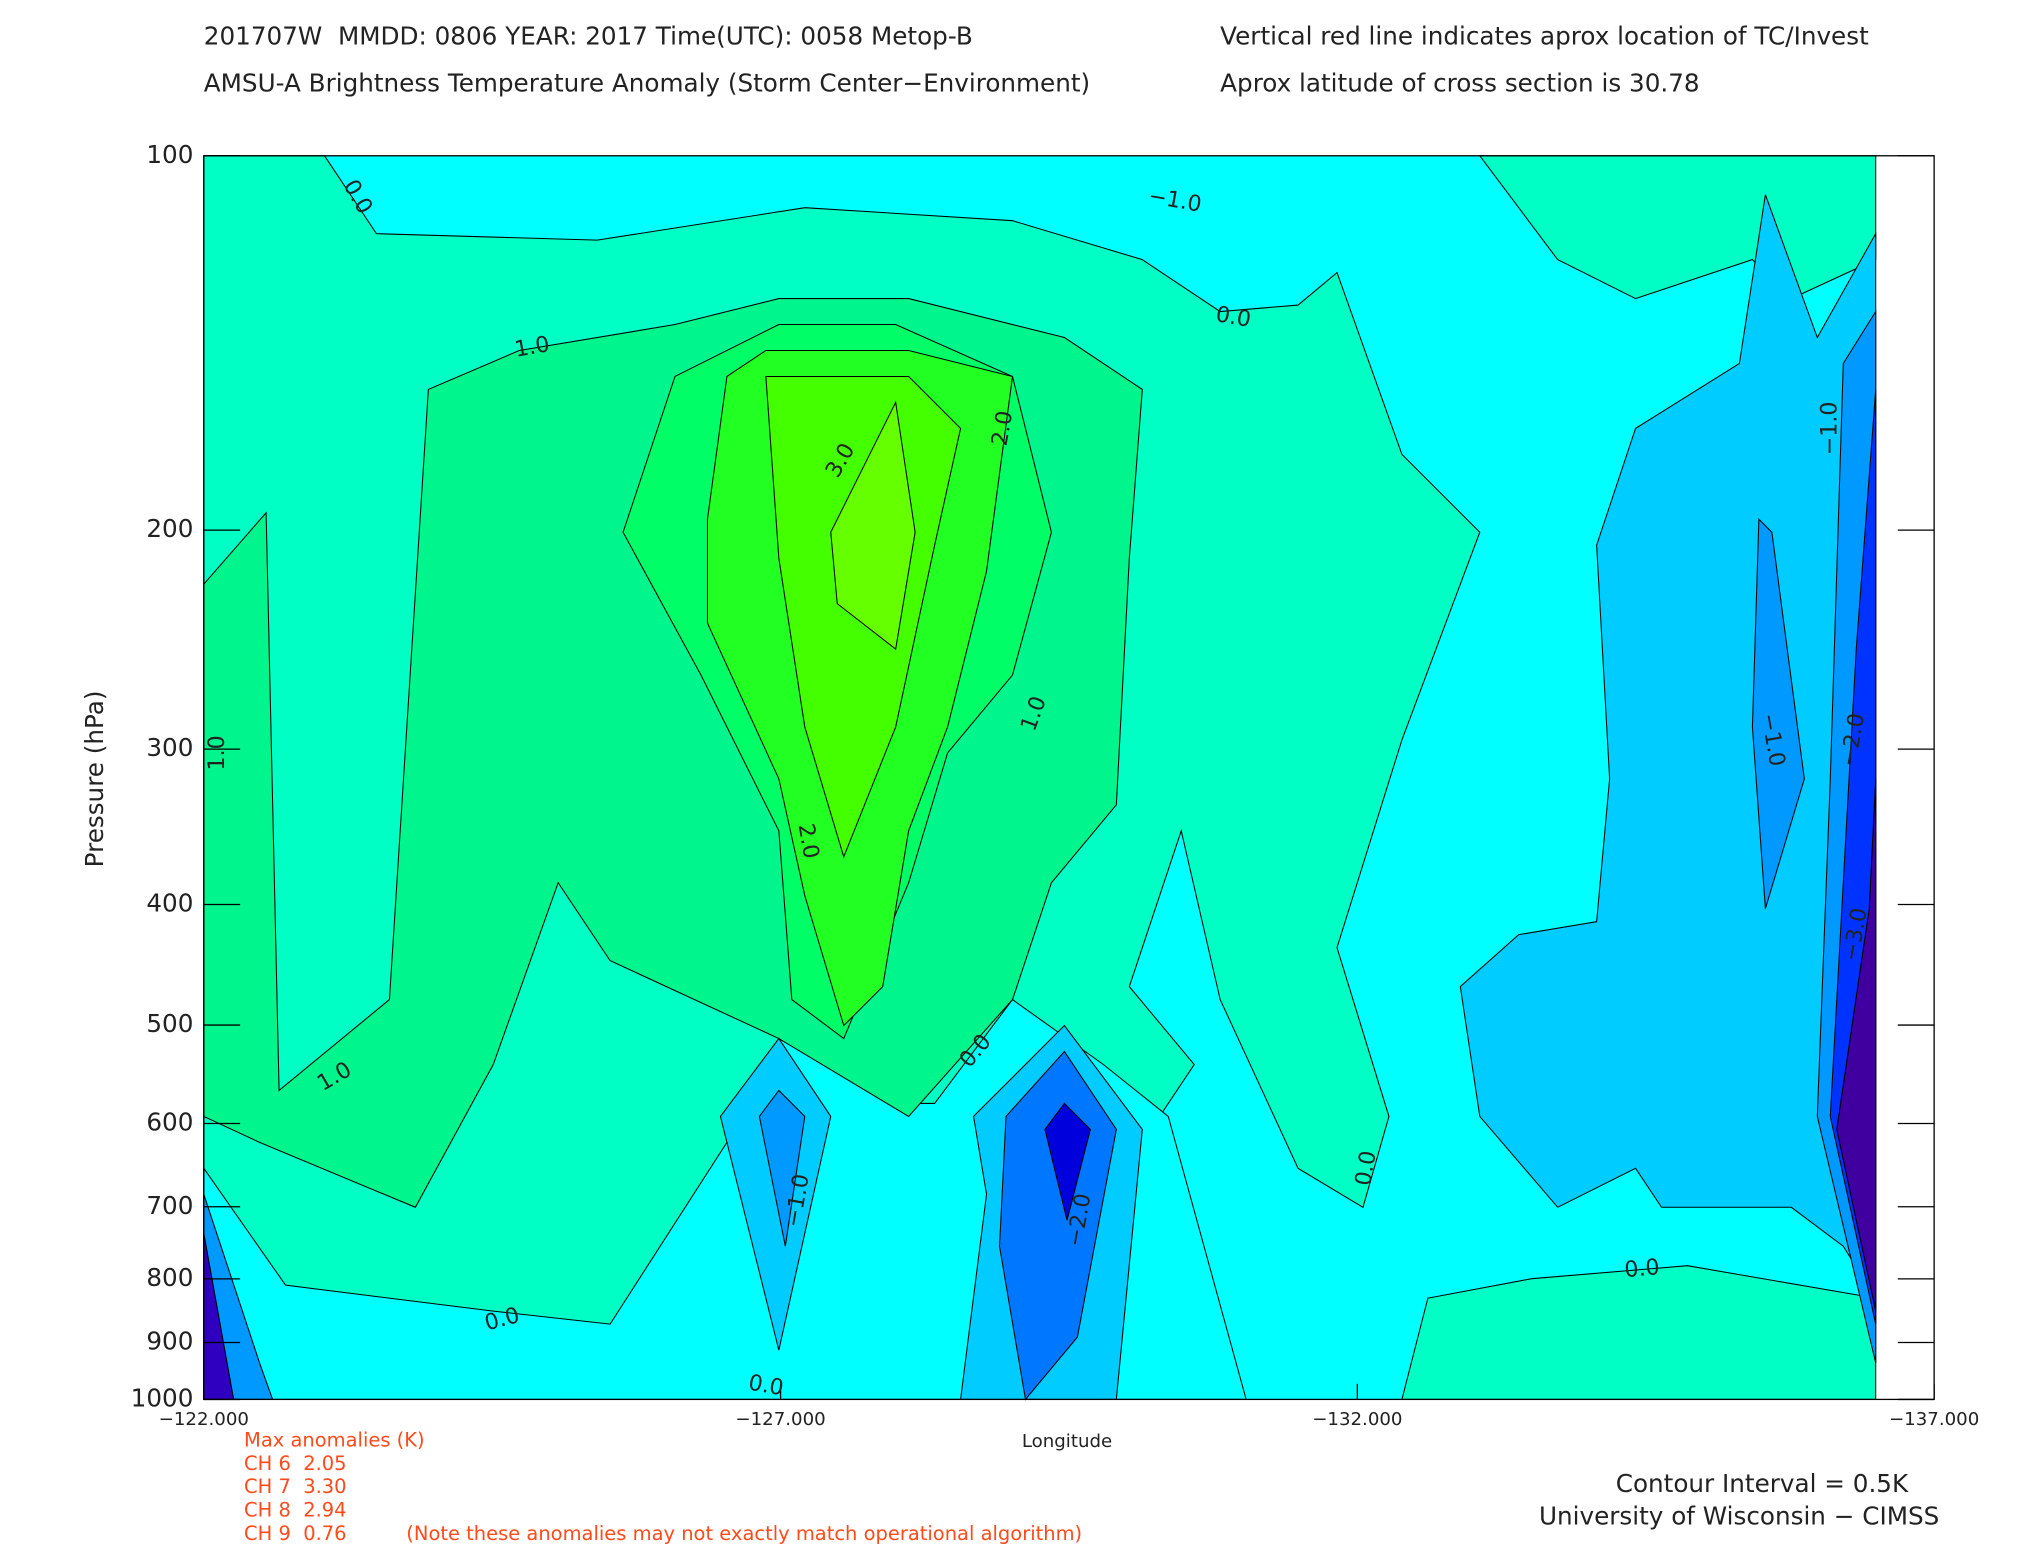  I want to click on annotation: CH 8 2.94, so click(295, 1510).